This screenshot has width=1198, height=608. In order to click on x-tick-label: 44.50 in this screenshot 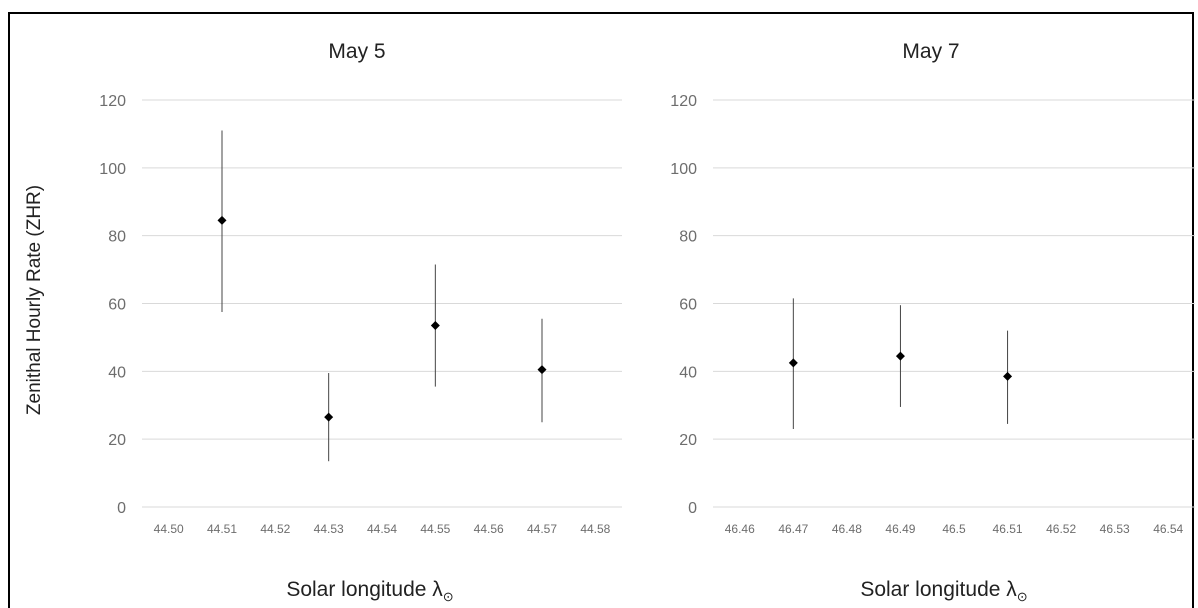, I will do `click(169, 529)`.